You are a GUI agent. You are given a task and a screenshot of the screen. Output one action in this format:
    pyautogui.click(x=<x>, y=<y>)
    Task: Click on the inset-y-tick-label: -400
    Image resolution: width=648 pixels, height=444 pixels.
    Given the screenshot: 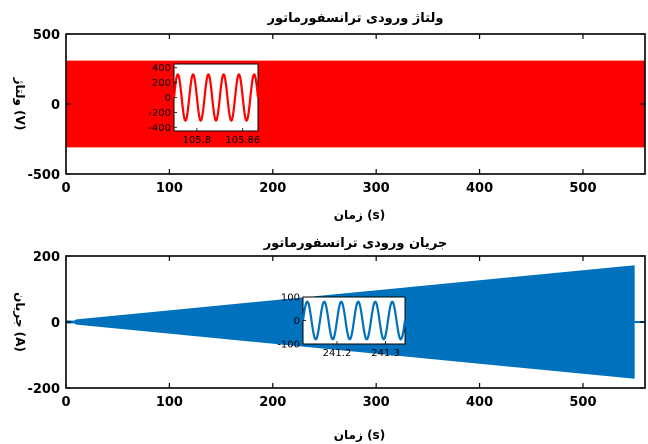 What is the action you would take?
    pyautogui.click(x=159, y=128)
    